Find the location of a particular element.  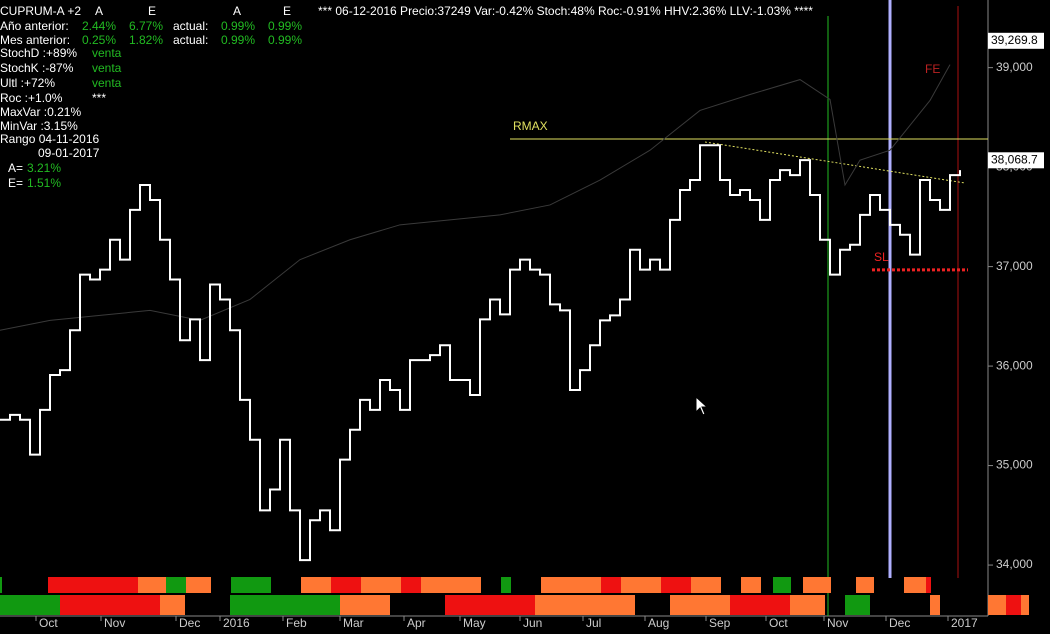

y-tick-label: 34,000 is located at coordinates (1014, 564).